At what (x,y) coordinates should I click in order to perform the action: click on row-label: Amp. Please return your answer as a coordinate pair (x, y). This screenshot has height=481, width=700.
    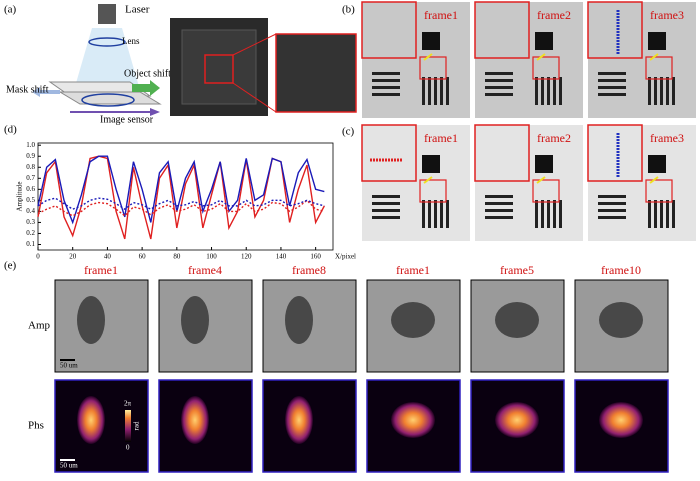
    Looking at the image, I should click on (39, 326).